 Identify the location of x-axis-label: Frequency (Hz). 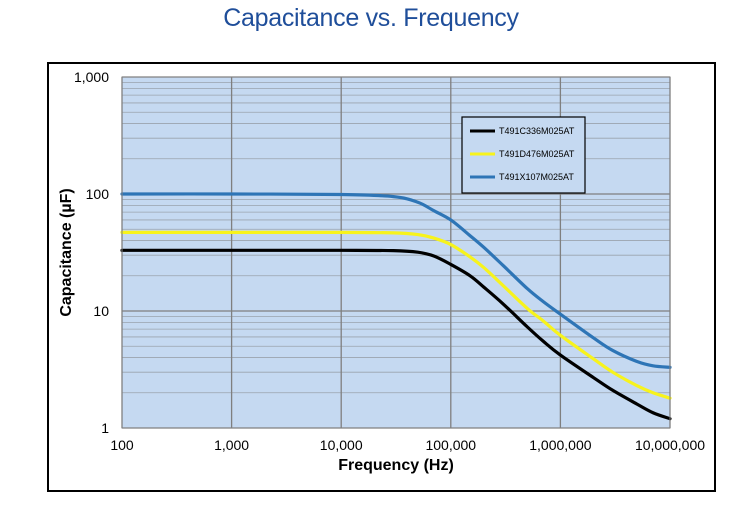
(396, 465).